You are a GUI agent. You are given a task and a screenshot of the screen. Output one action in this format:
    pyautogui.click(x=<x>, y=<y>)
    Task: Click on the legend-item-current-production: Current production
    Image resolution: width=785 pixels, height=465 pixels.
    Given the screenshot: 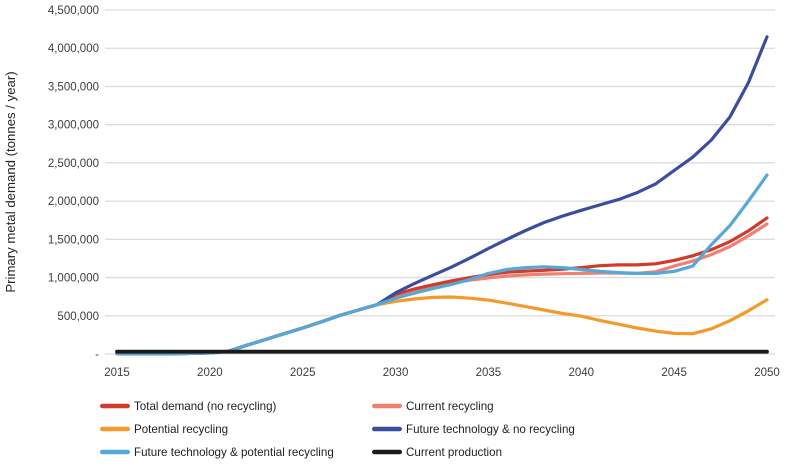 What is the action you would take?
    pyautogui.click(x=437, y=452)
    